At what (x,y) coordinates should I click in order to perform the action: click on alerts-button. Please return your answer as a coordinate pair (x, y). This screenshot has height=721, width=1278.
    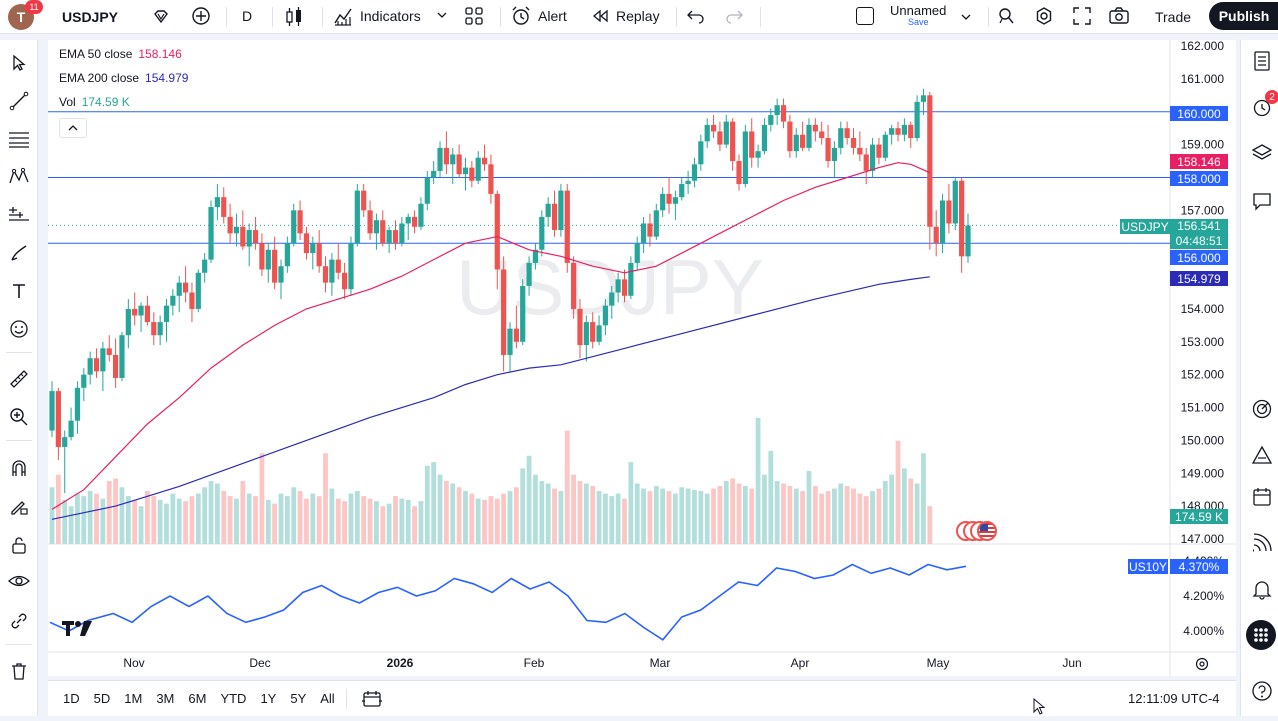
    Looking at the image, I should click on (1262, 107).